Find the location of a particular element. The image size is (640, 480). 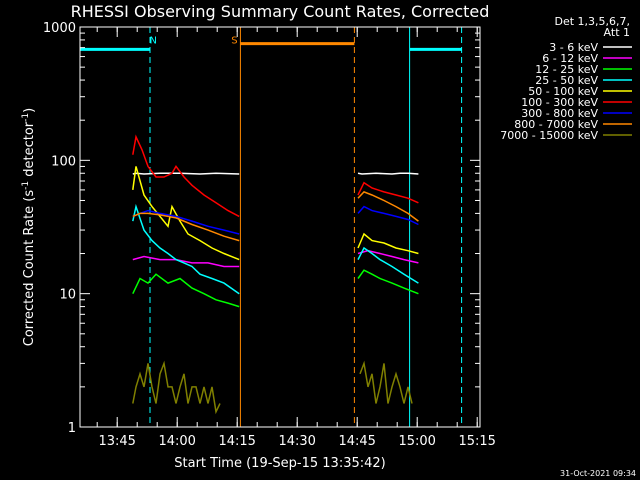

y-tick-label: 10 is located at coordinates (67, 295).